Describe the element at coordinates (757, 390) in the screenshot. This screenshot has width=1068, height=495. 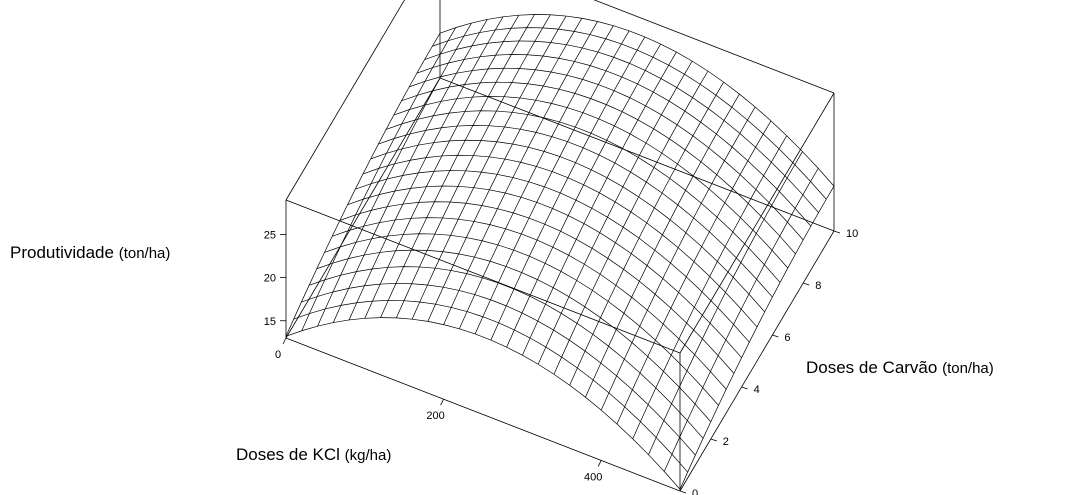
I see `y-tick-label: 4` at that location.